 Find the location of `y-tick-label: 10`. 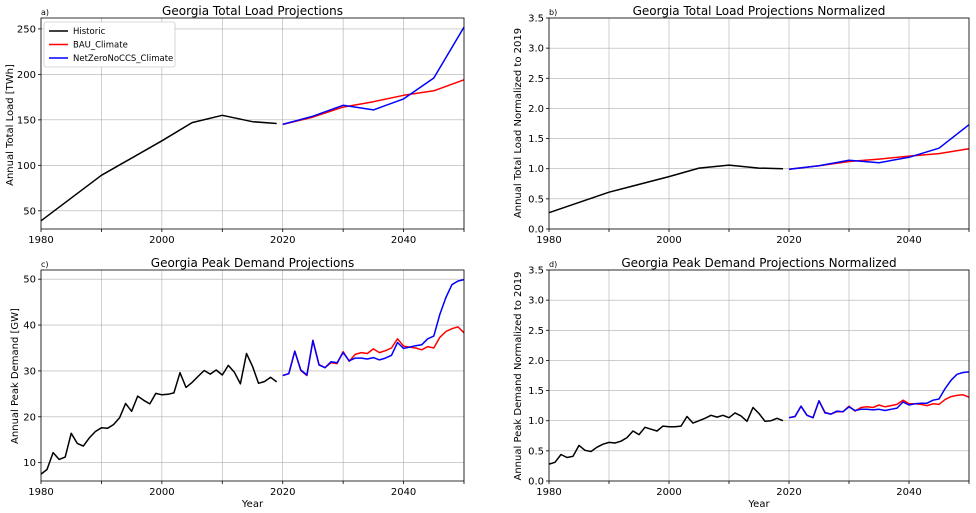

y-tick-label: 10 is located at coordinates (29, 463).